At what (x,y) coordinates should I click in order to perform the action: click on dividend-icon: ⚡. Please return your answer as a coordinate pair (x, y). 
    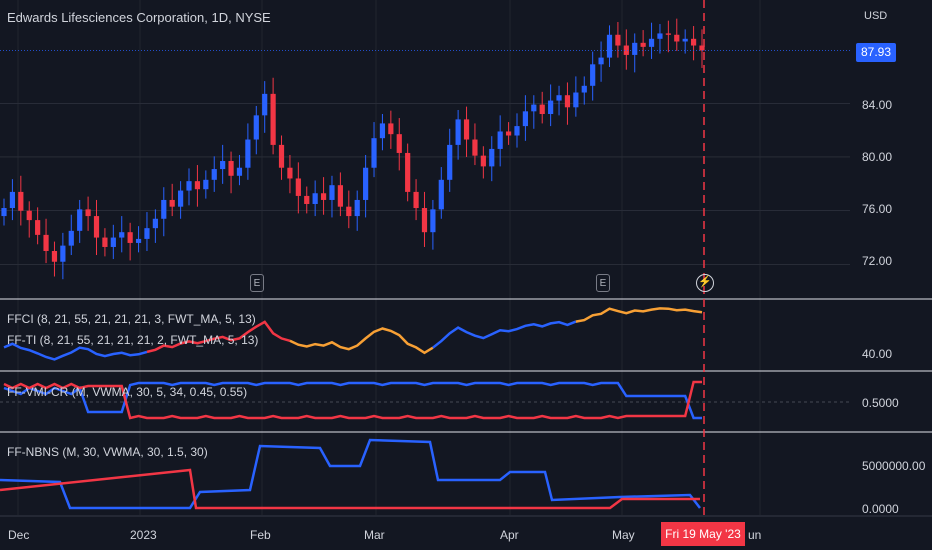
    Looking at the image, I should click on (705, 283).